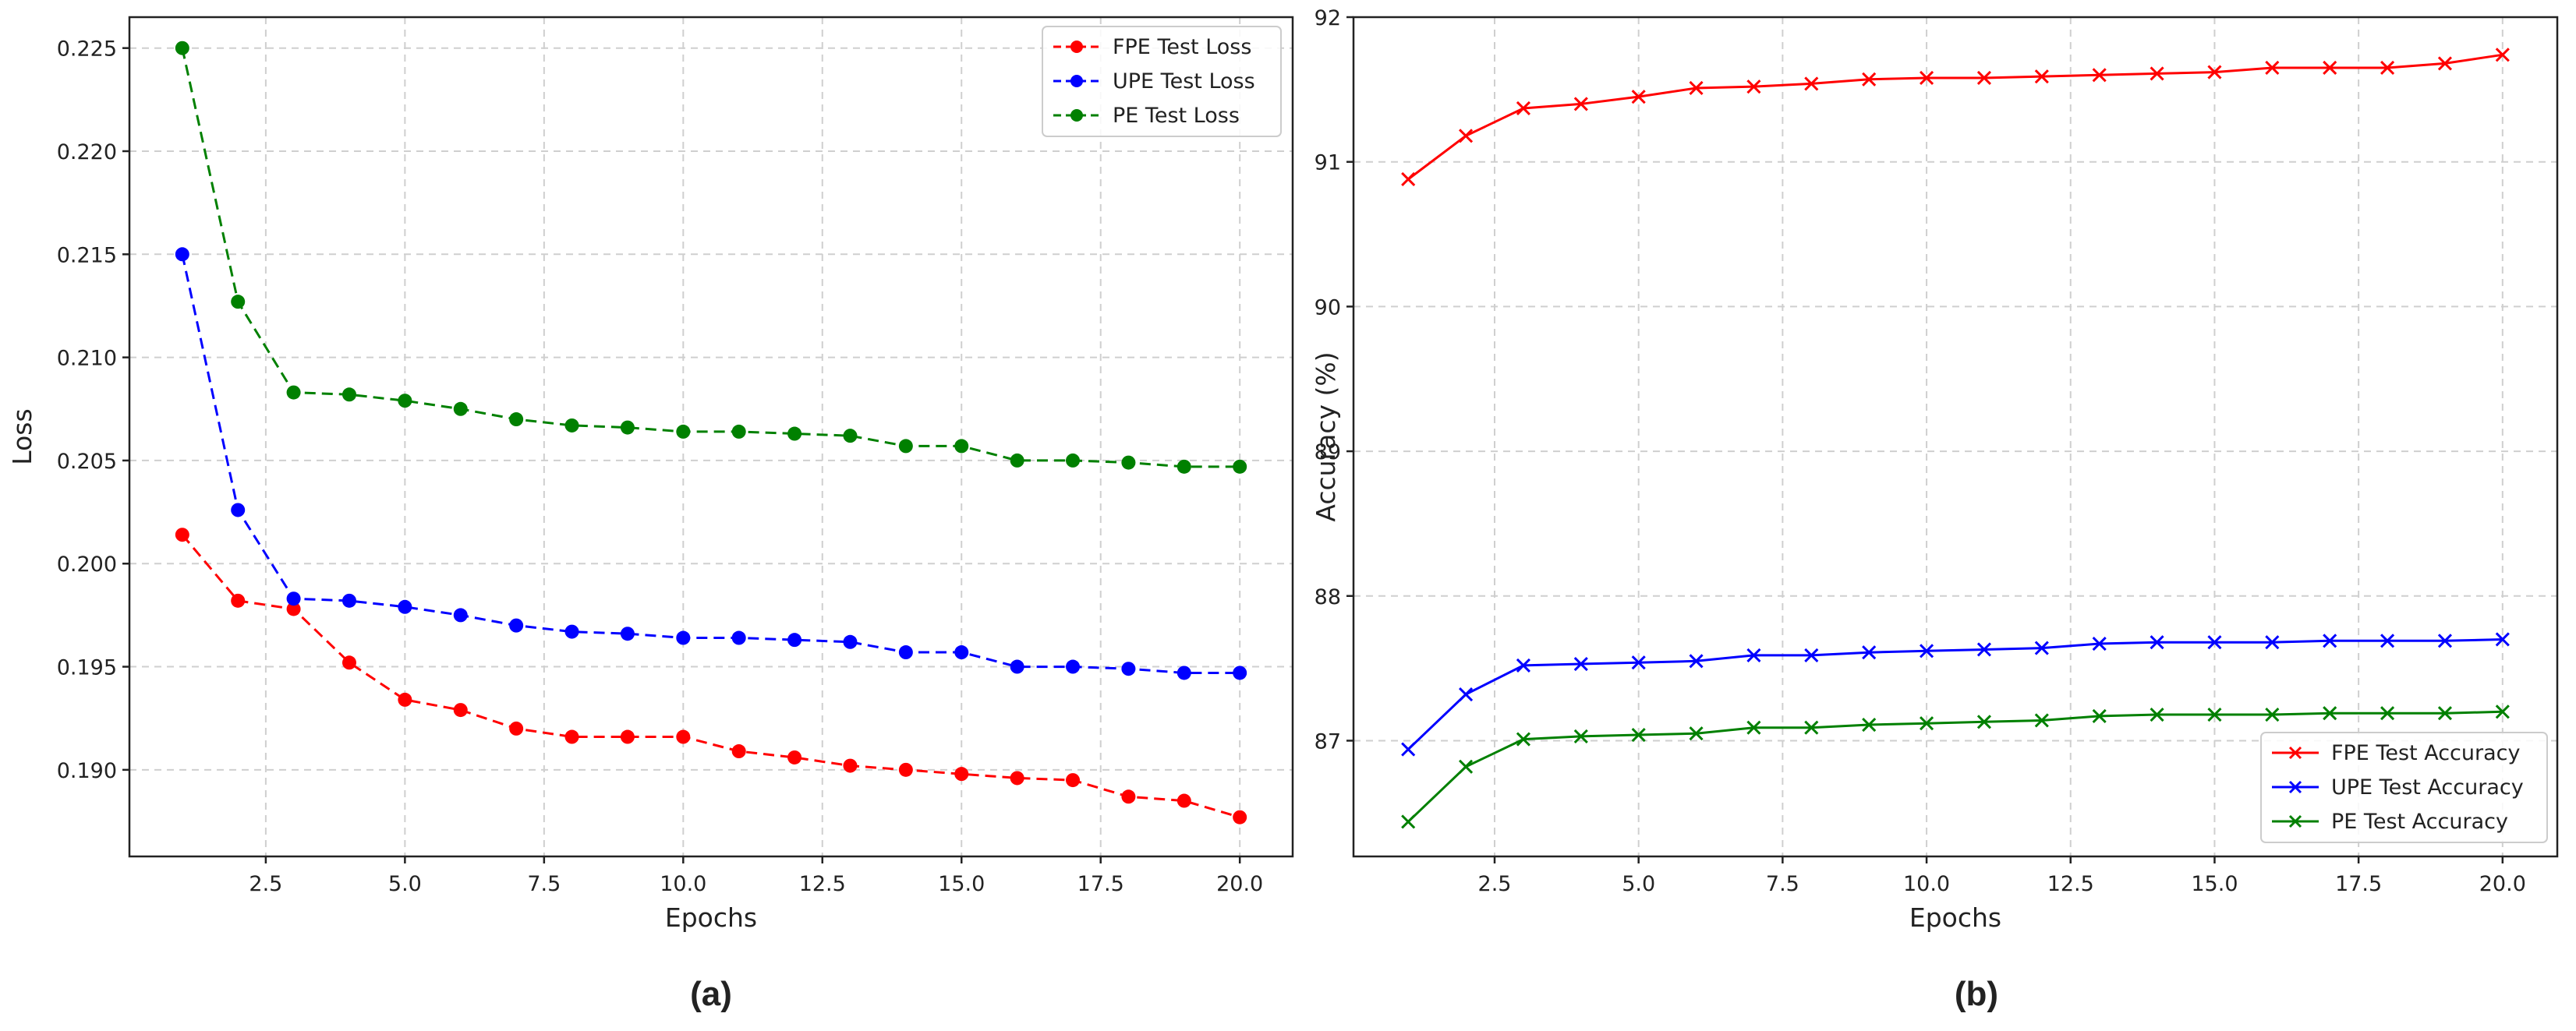 The width and height of the screenshot is (2576, 1031). What do you see at coordinates (1955, 117) in the screenshot?
I see `fpe-test-accuracy-line` at bounding box center [1955, 117].